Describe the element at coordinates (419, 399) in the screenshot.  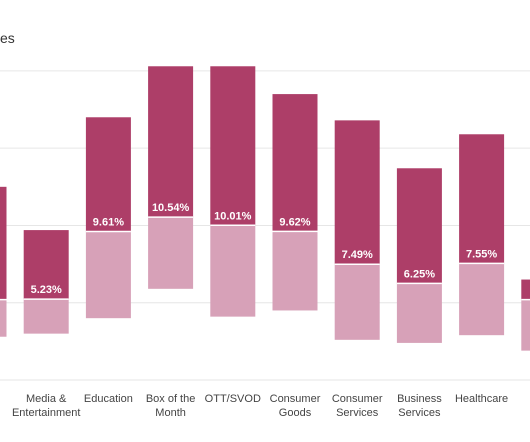
I see `category-tick-label: Business` at that location.